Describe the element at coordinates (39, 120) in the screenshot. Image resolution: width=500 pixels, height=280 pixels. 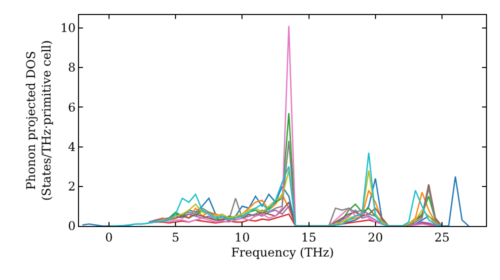
I see `y-axis-title: Phonon projected DOS (States/THz·primitive cell)` at that location.